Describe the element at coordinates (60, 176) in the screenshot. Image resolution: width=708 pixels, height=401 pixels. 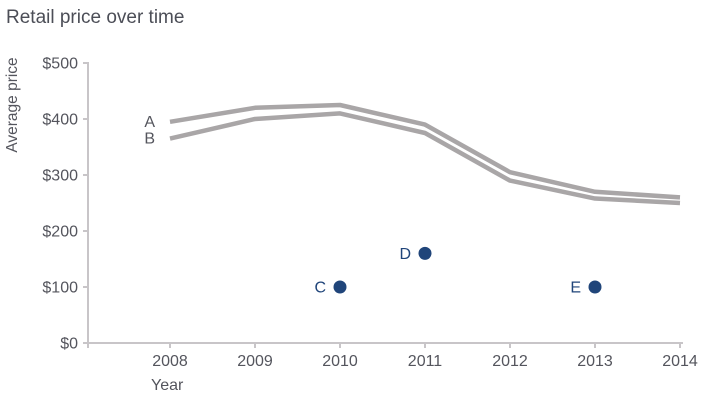
I see `y-tick-label: $300` at that location.